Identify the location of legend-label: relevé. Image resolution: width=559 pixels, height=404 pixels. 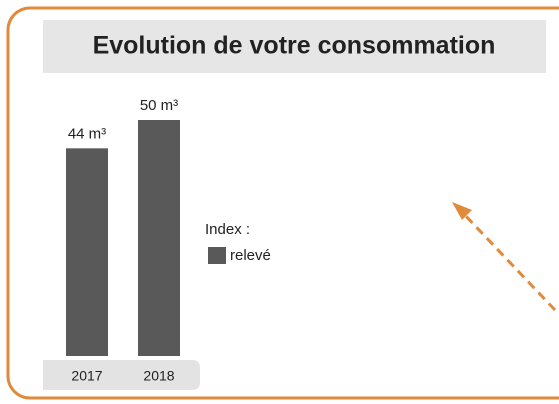
(250, 255).